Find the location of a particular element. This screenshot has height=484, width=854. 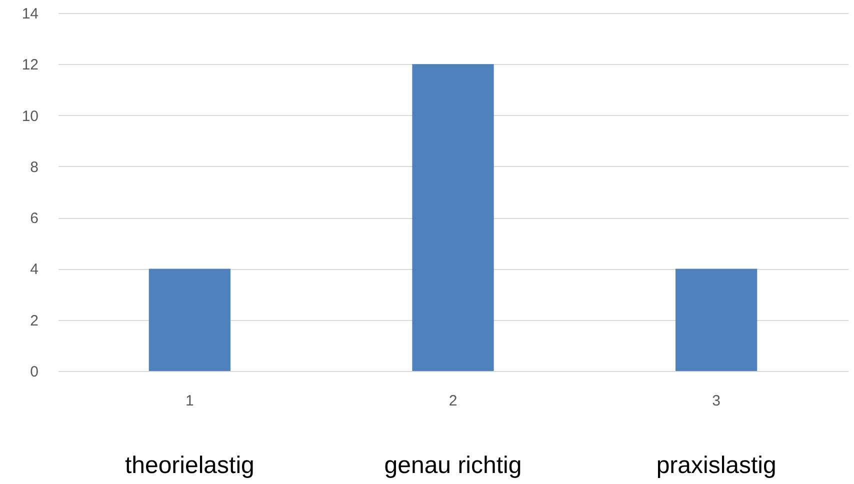

y-tick-label: 0 is located at coordinates (34, 372).